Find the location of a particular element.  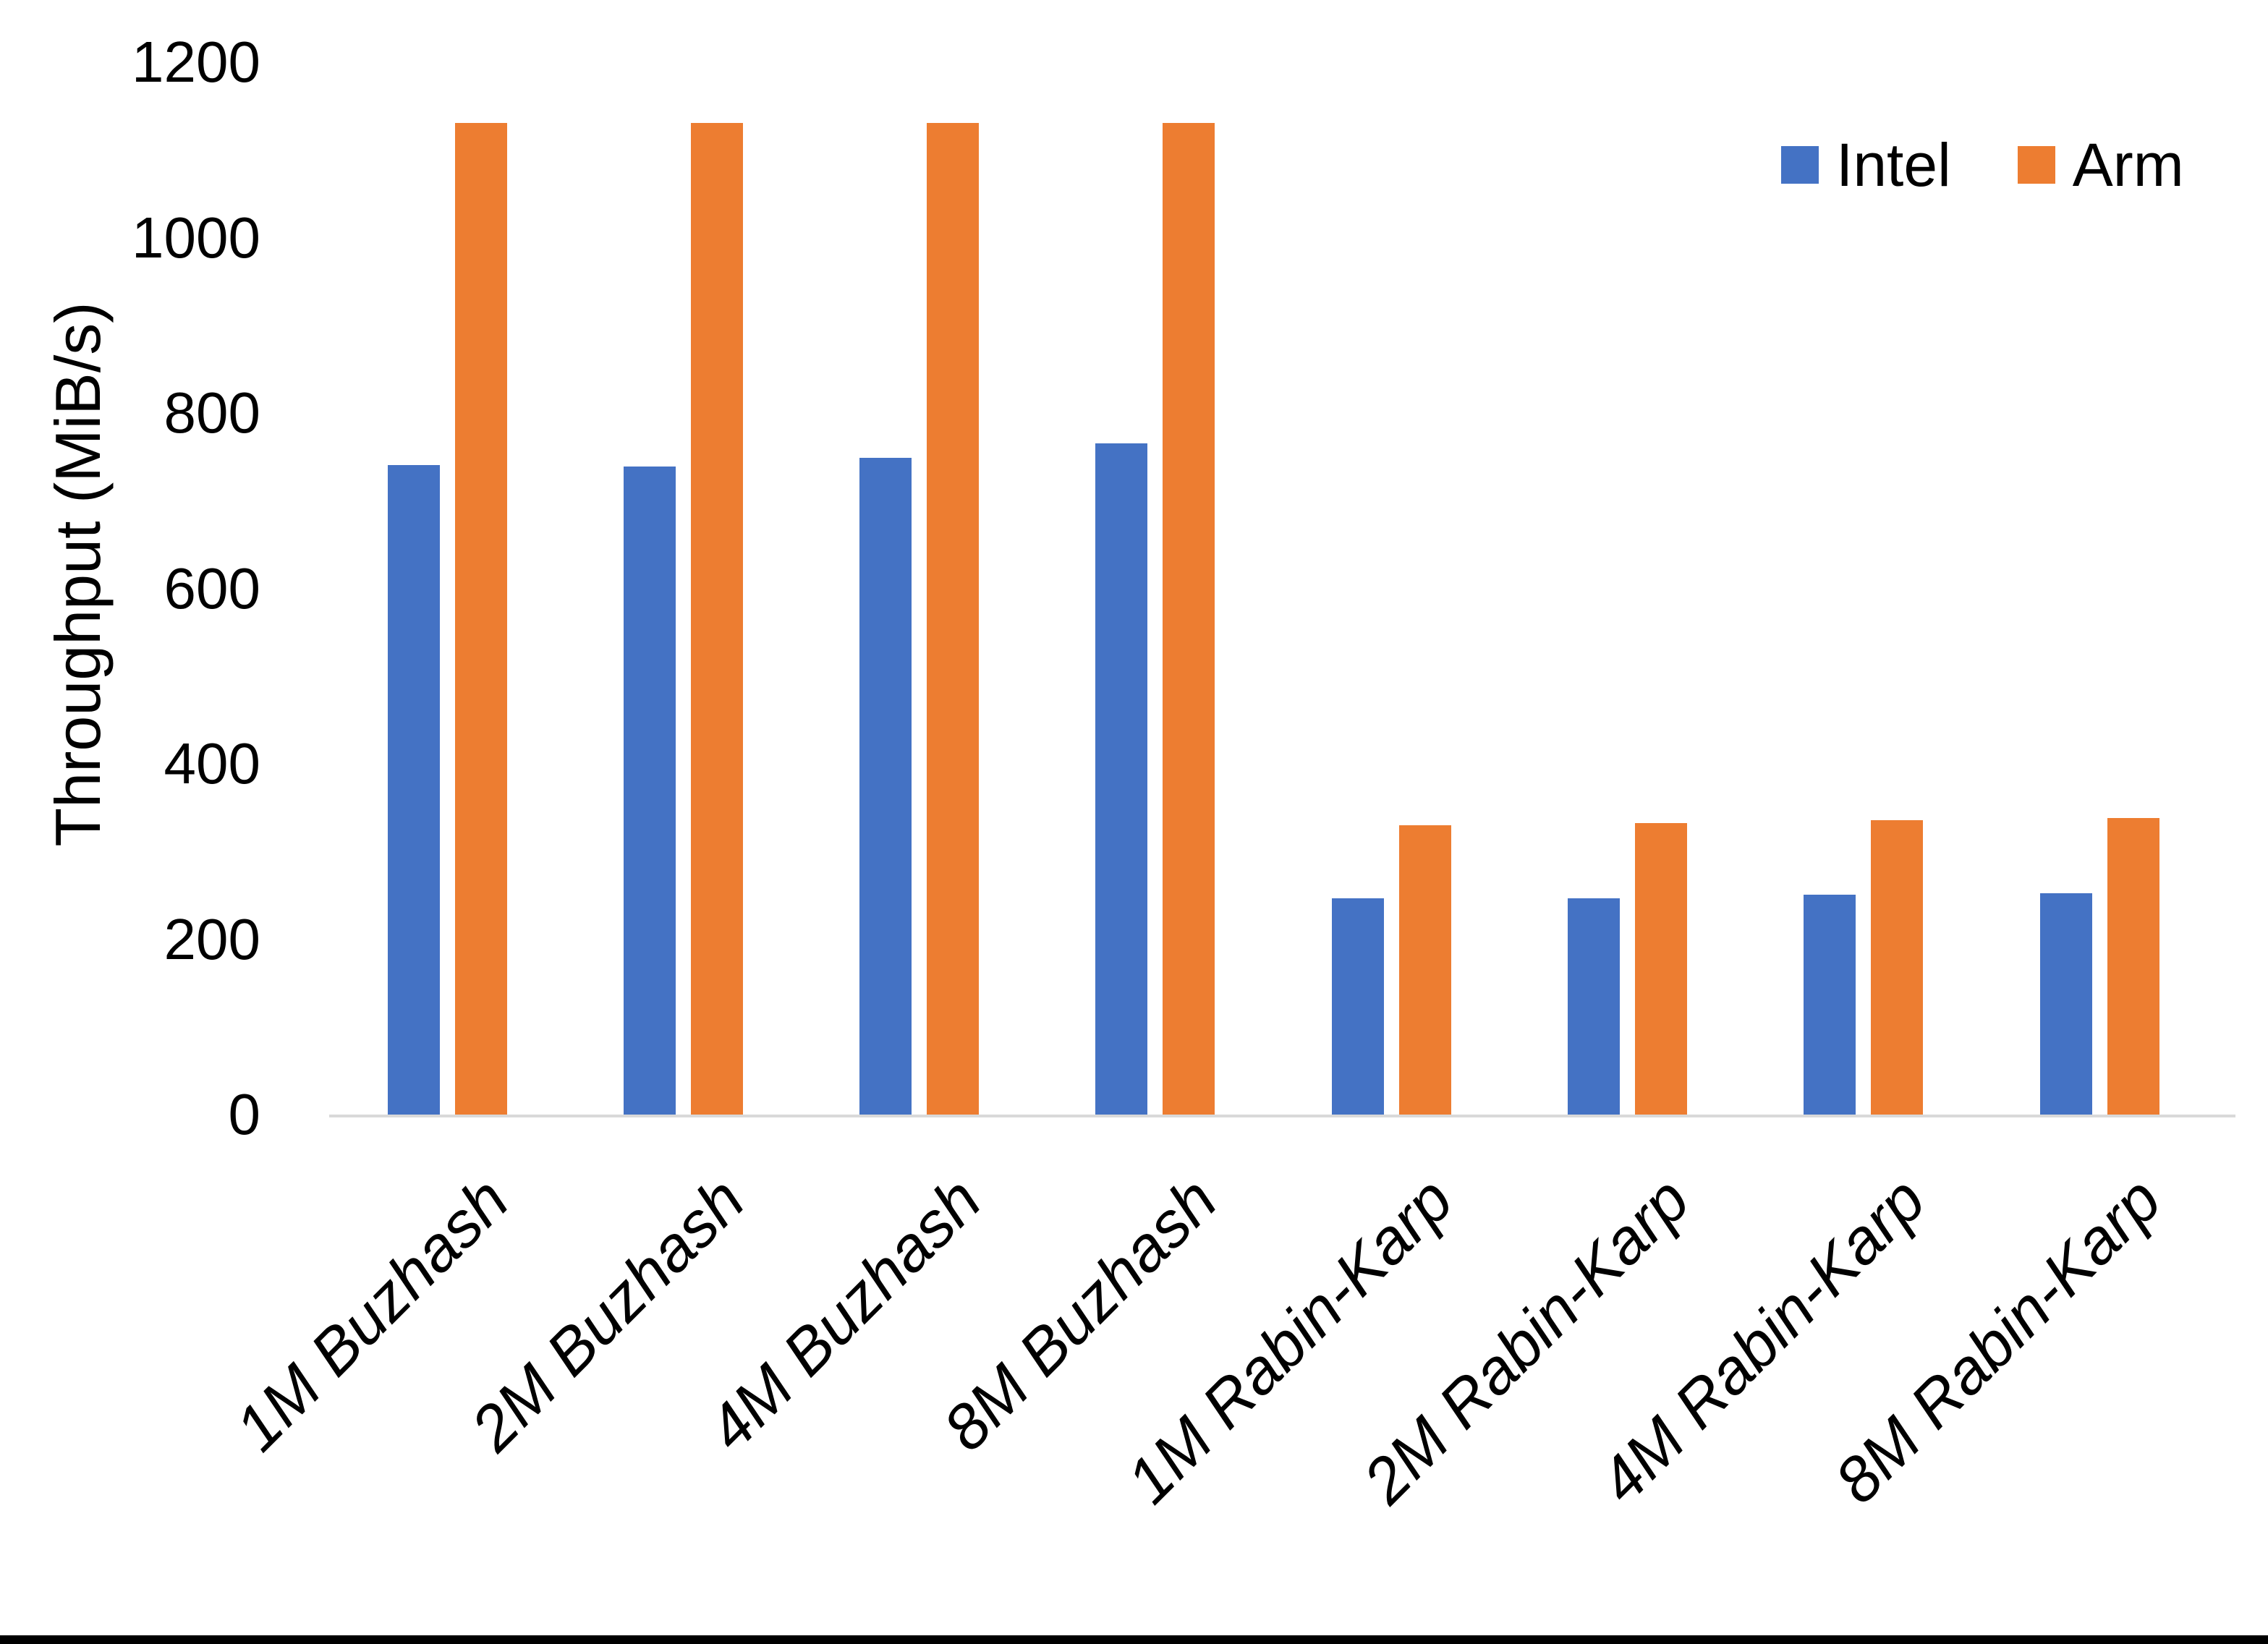

window-bottom-border is located at coordinates (1134, 1639).